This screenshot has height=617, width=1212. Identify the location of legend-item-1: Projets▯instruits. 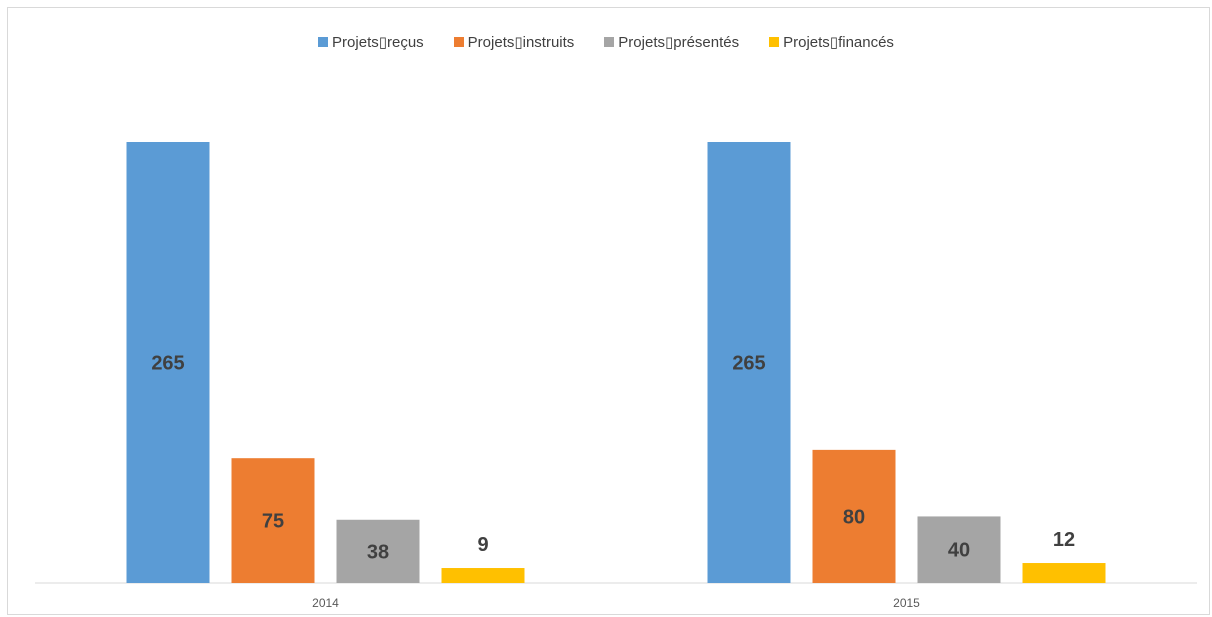
(514, 42).